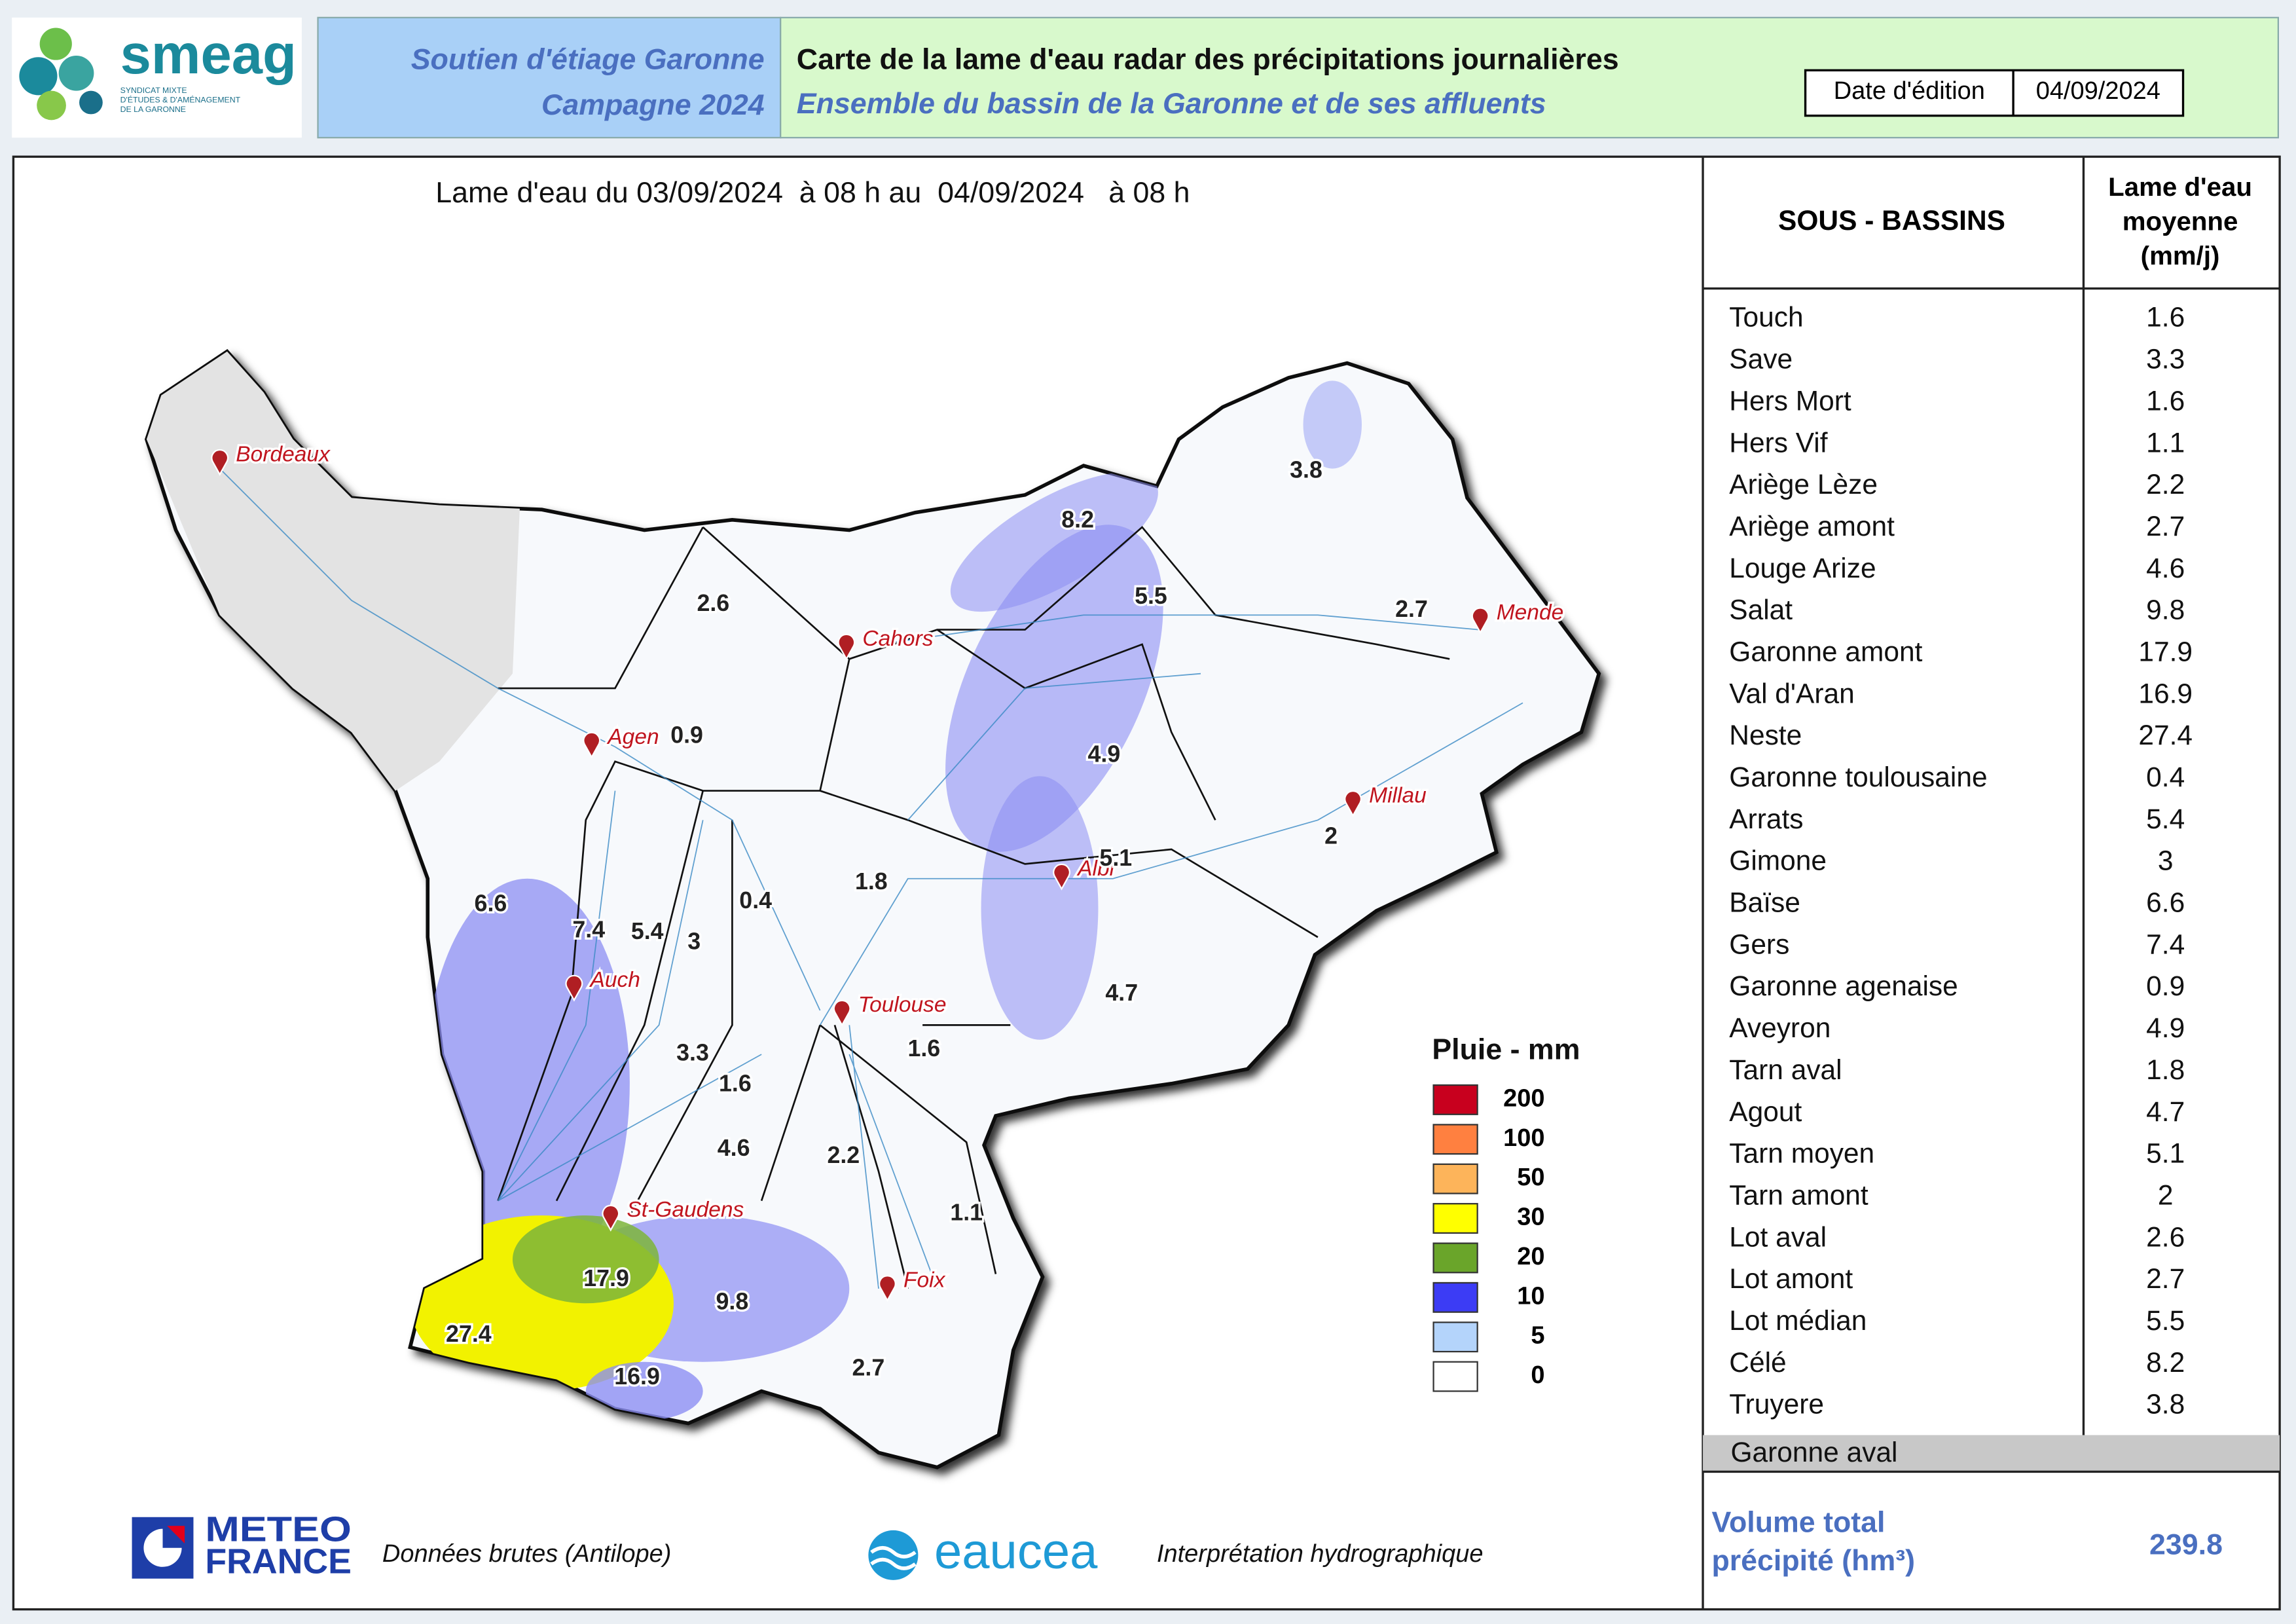 The height and width of the screenshot is (1624, 2296). Describe the element at coordinates (2165, 1154) in the screenshot. I see `row-value: 5.1` at that location.